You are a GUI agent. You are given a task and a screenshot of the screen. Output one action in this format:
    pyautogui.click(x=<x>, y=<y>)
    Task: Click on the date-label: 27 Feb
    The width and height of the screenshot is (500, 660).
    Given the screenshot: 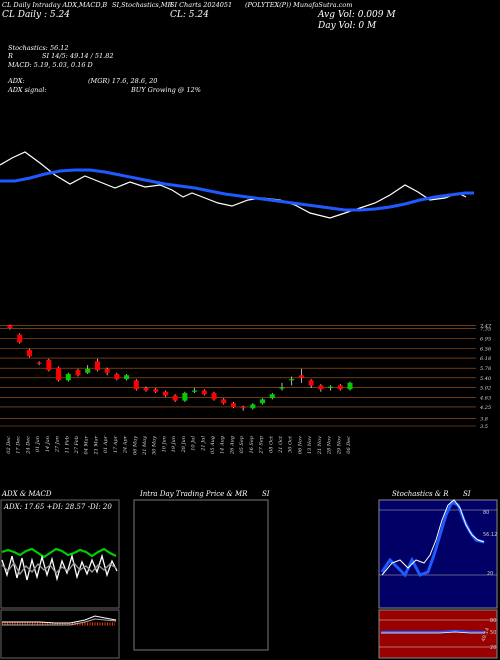 What is the action you would take?
    pyautogui.click(x=77, y=445)
    